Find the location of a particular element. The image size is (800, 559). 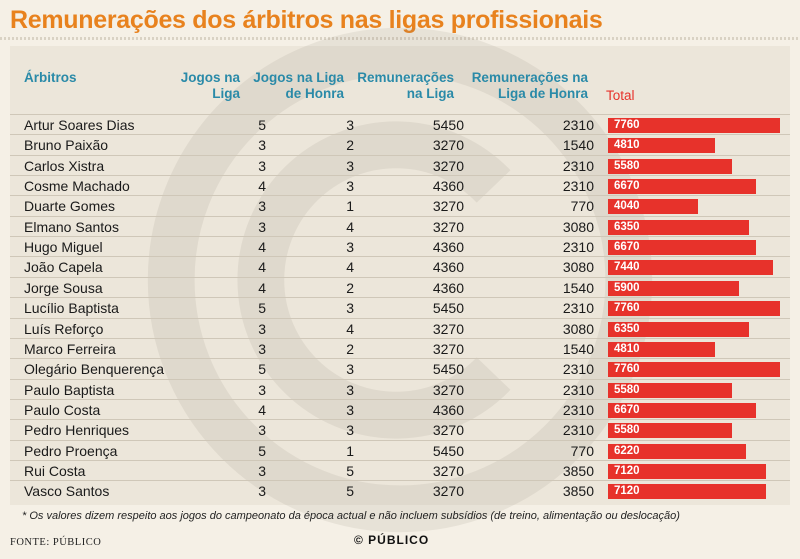

referee-name: Elmano Santos is located at coordinates (71, 226).